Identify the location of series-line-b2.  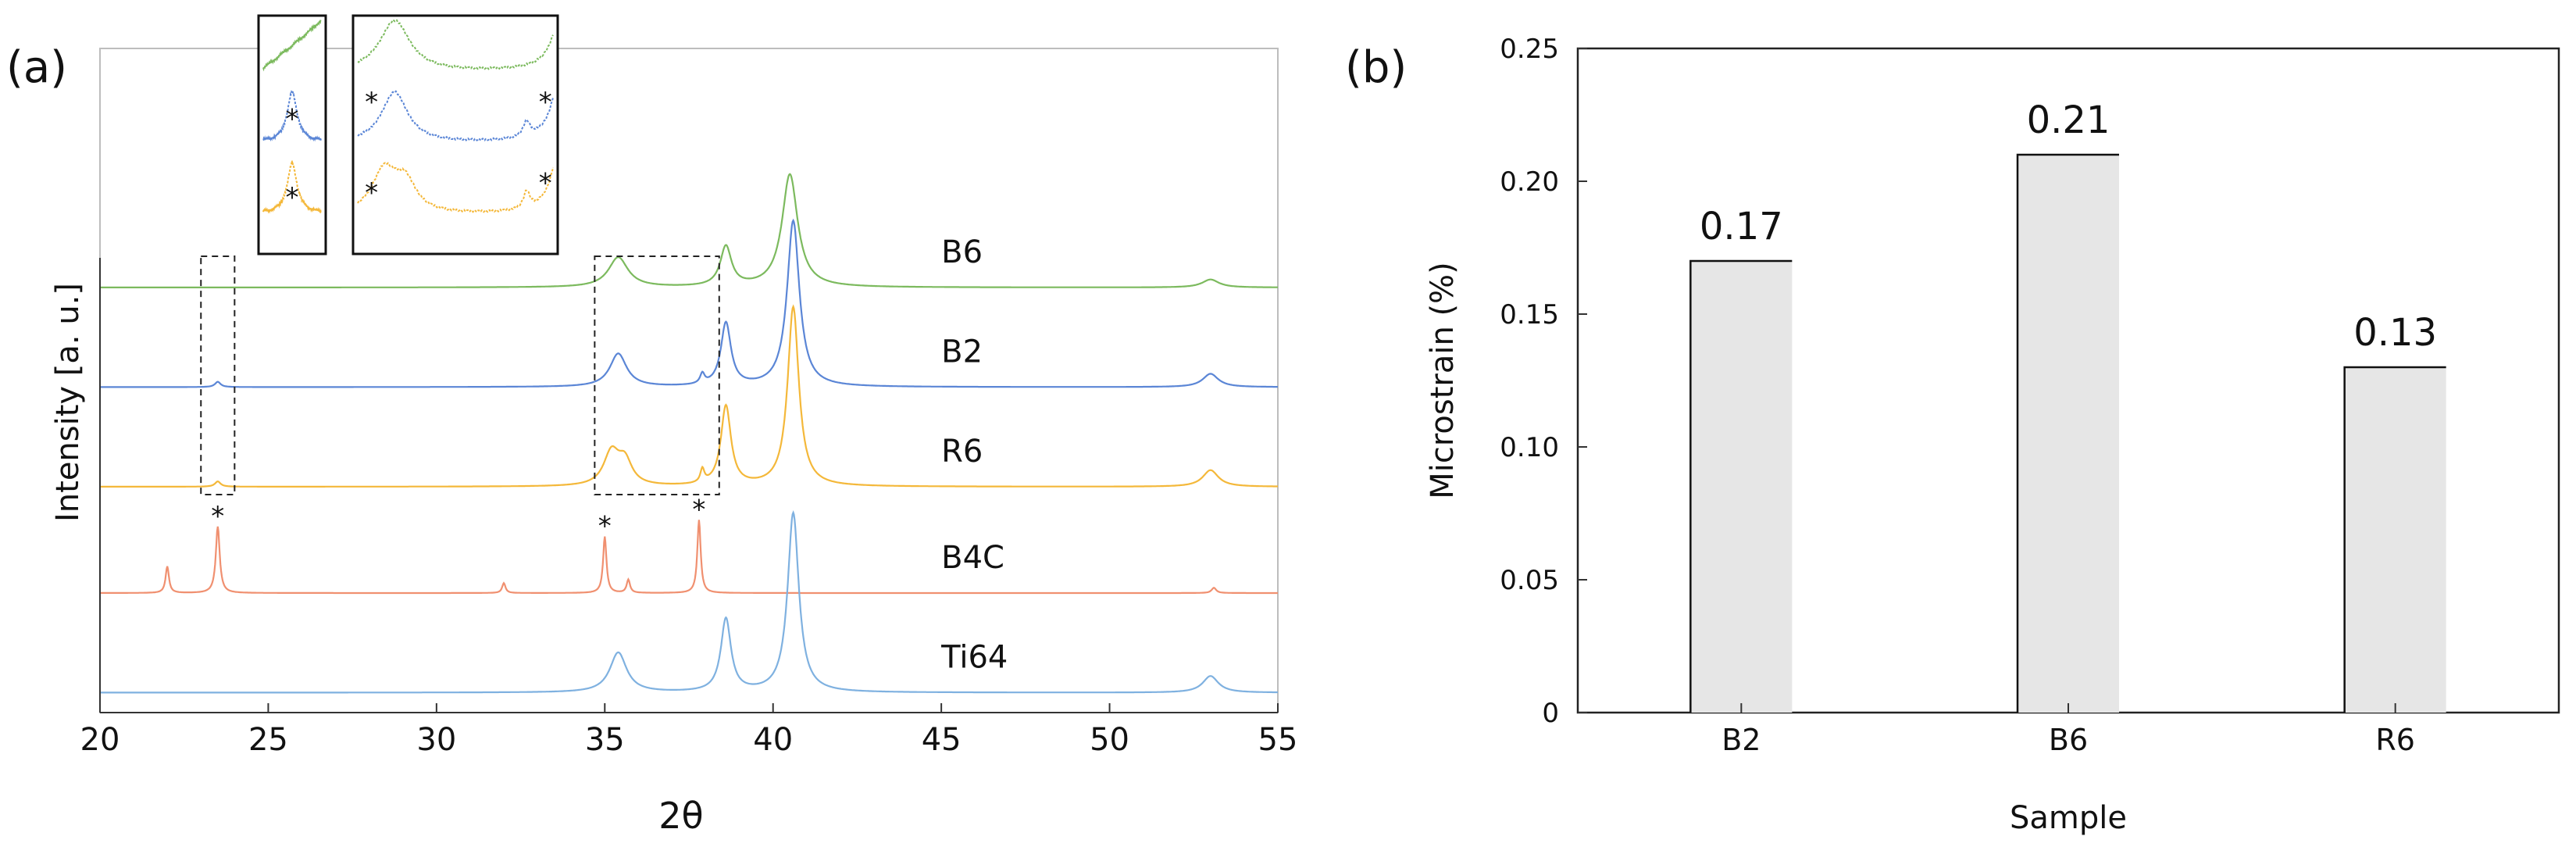
(689, 303).